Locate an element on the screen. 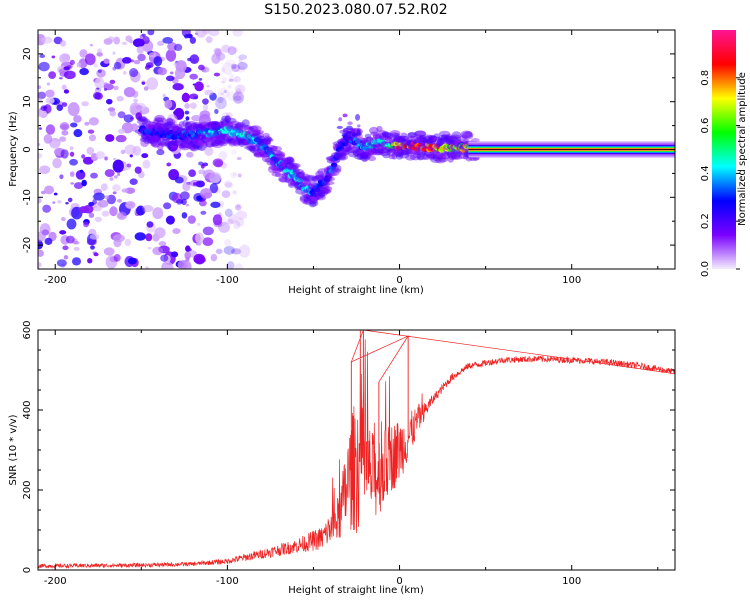  colorbar-tick-label: 0.6 is located at coordinates (705, 126).